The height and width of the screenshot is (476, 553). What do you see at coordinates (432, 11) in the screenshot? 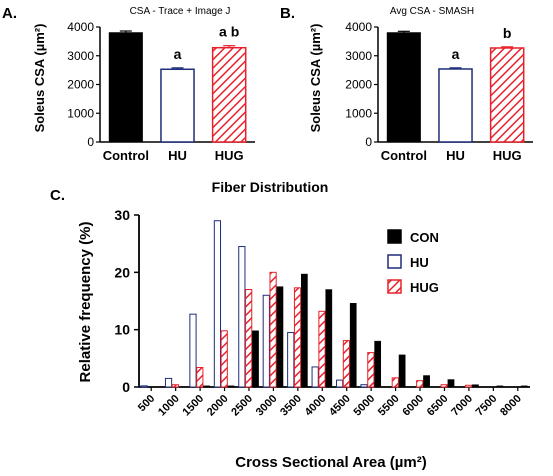
I see `panel-b-title: Avg CSA - SMASH` at bounding box center [432, 11].